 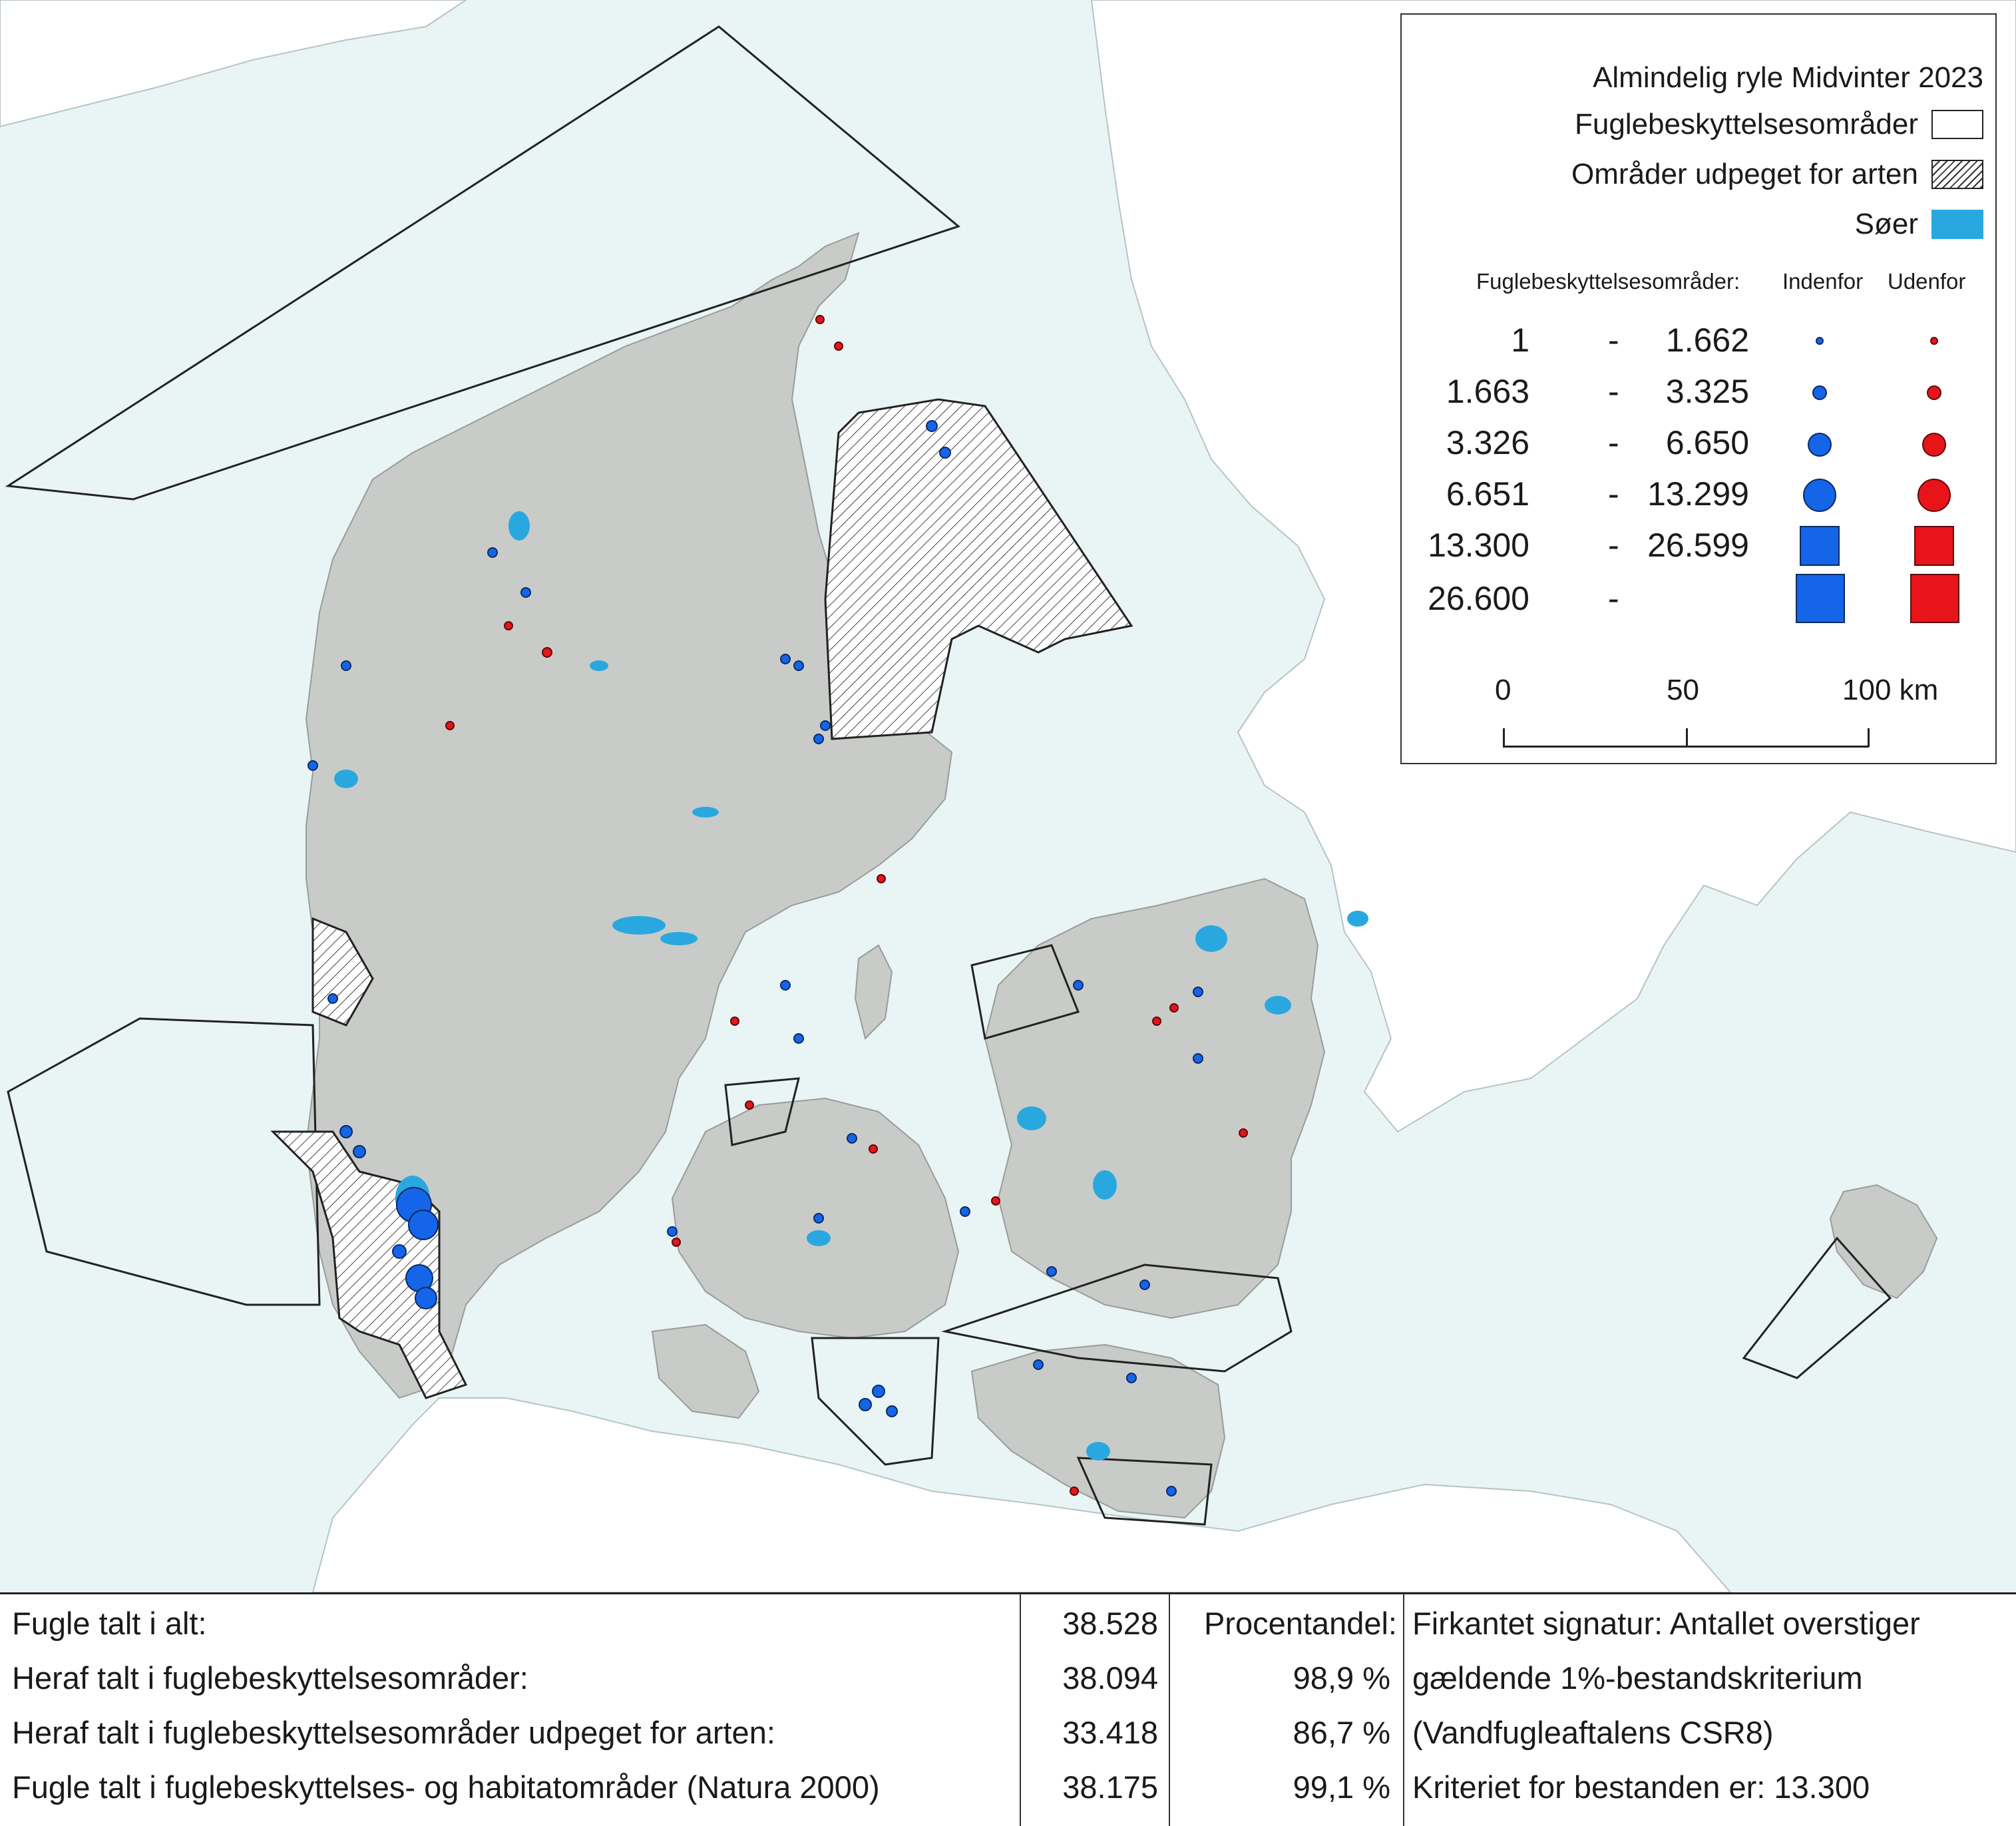 What do you see at coordinates (1478, 545) in the screenshot?
I see `class-lo: 13.300` at bounding box center [1478, 545].